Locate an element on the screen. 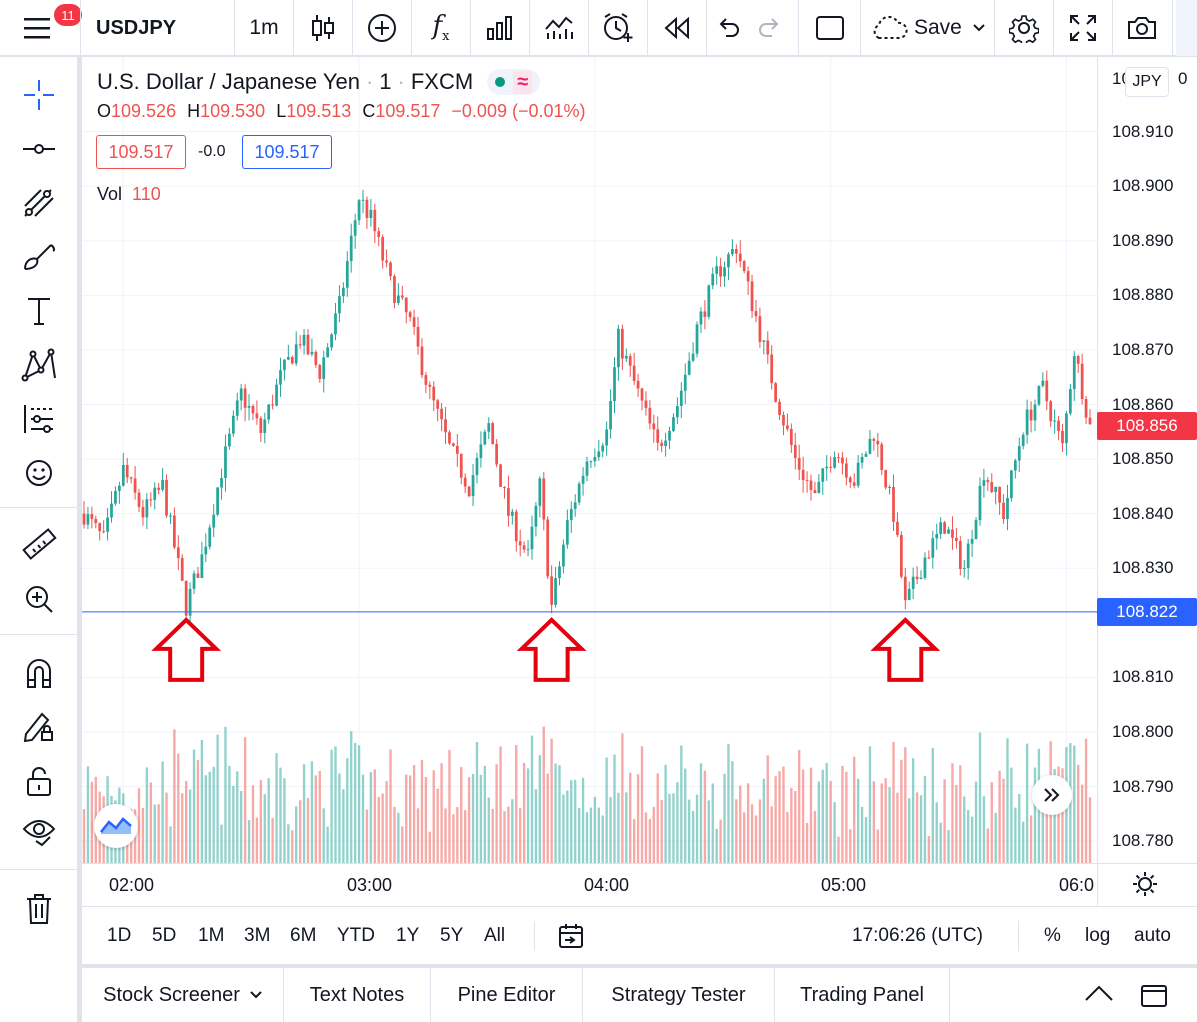 Image resolution: width=1197 pixels, height=1022 pixels. currency-button: JPY is located at coordinates (1147, 82).